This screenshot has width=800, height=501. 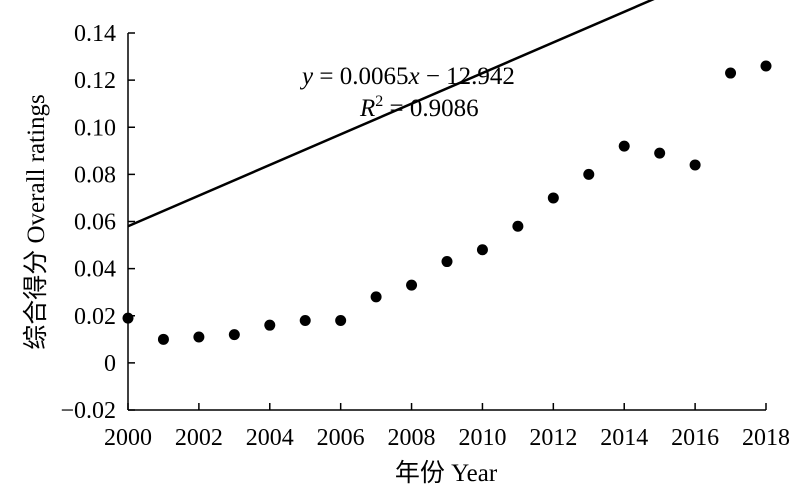 What do you see at coordinates (95, 34) in the screenshot?
I see `y-tick-label: 0.14` at bounding box center [95, 34].